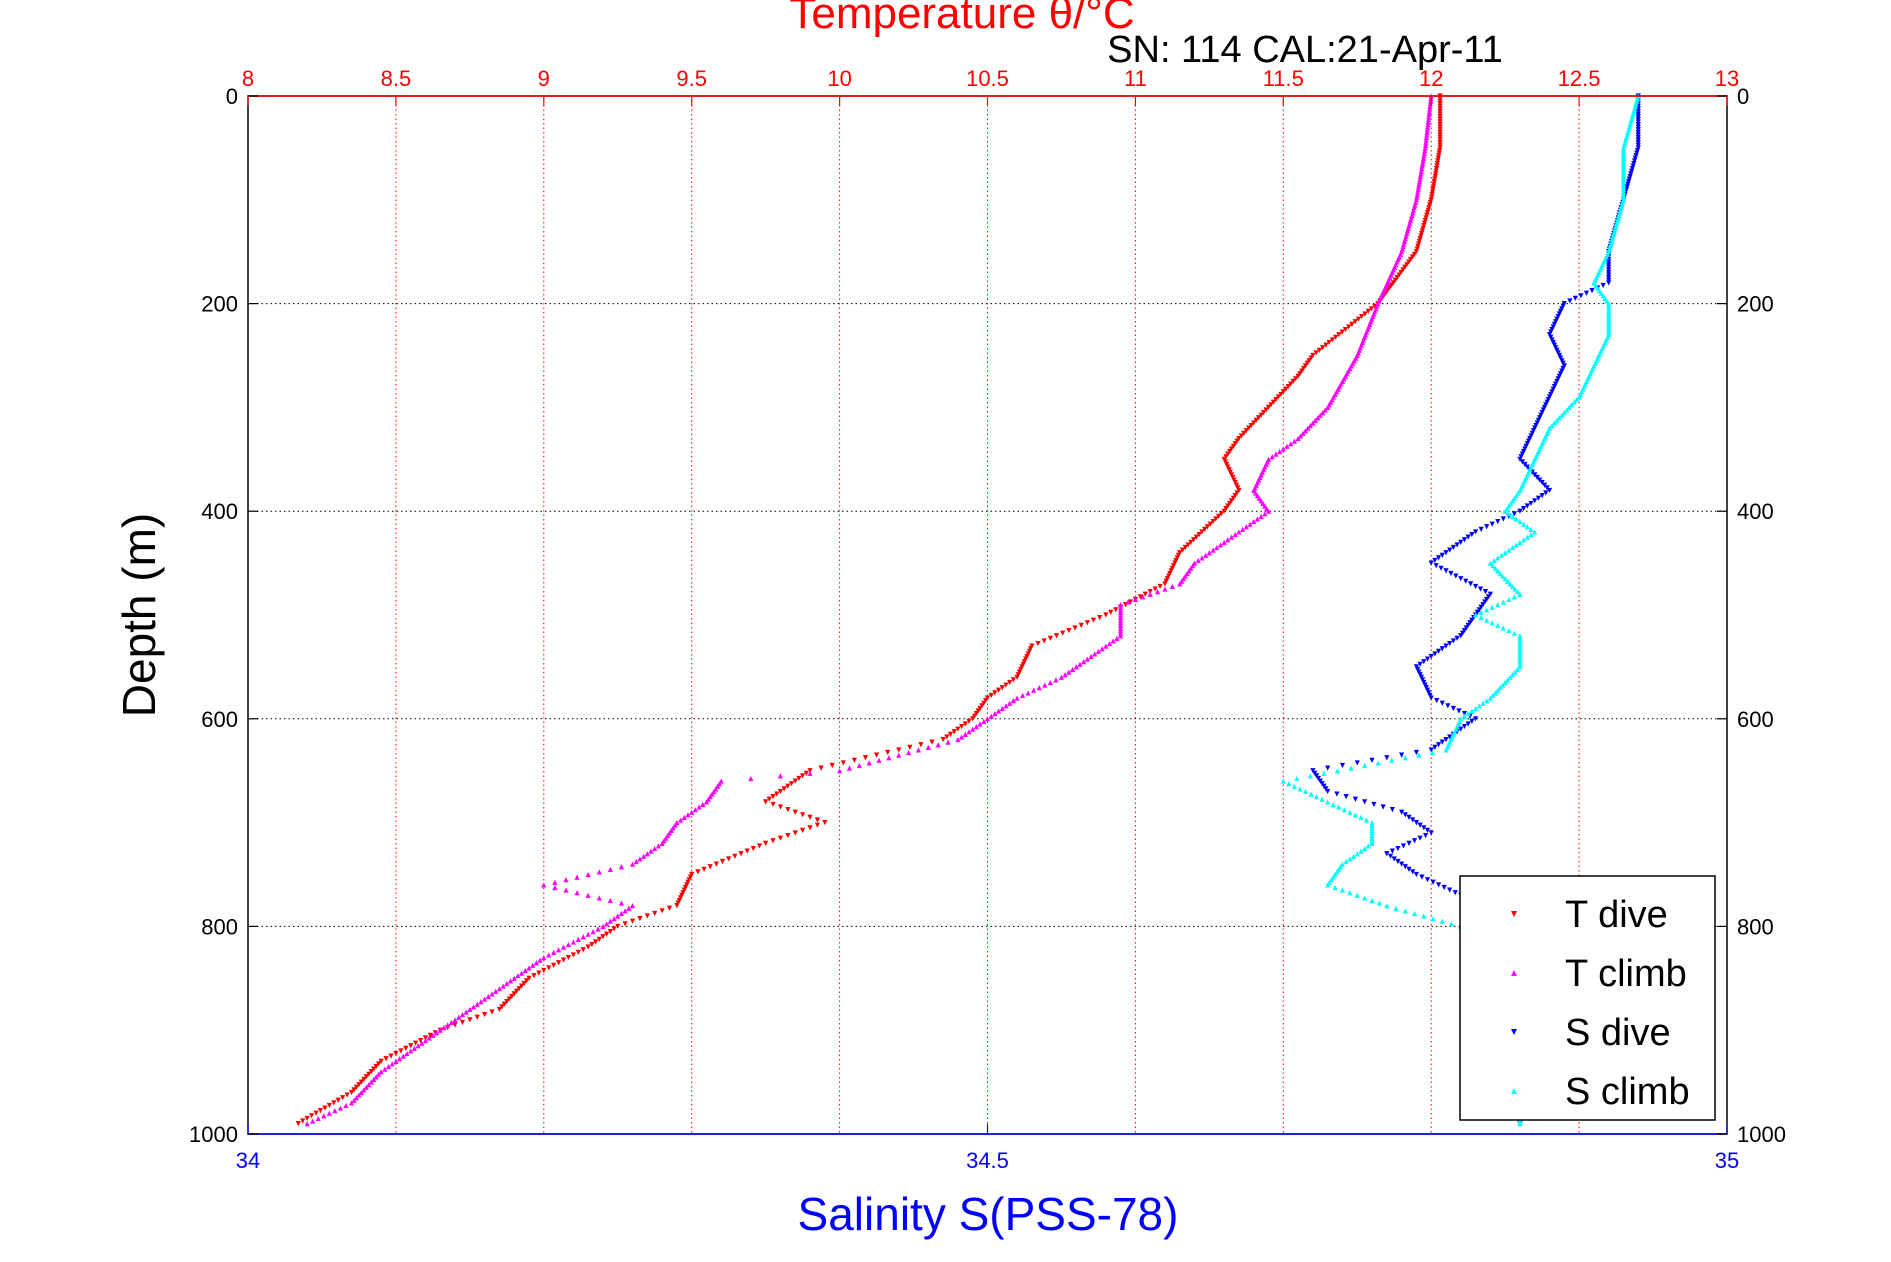 This screenshot has width=1891, height=1262. Describe the element at coordinates (248, 1160) in the screenshot. I see `salinity-tick-label: 34` at that location.